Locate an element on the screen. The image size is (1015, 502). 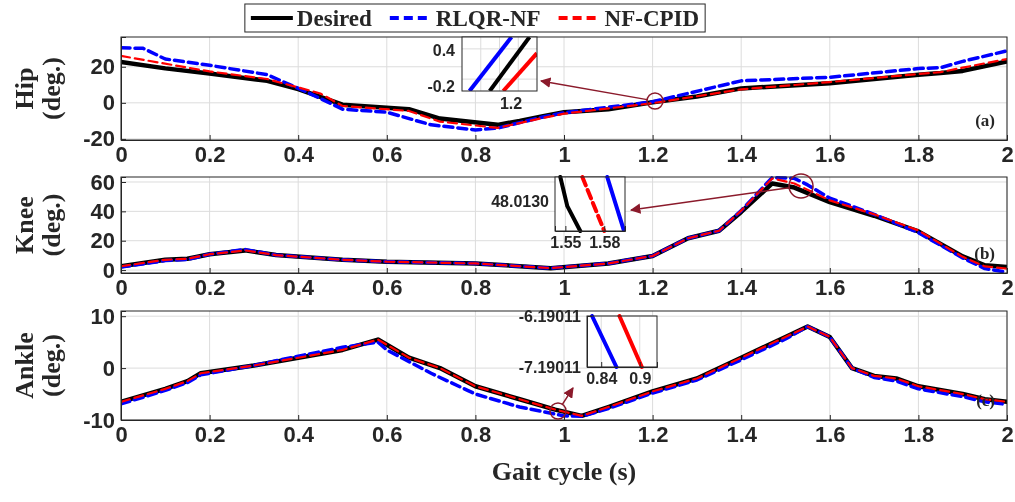
annotation: 48.0130 is located at coordinates (520, 202).